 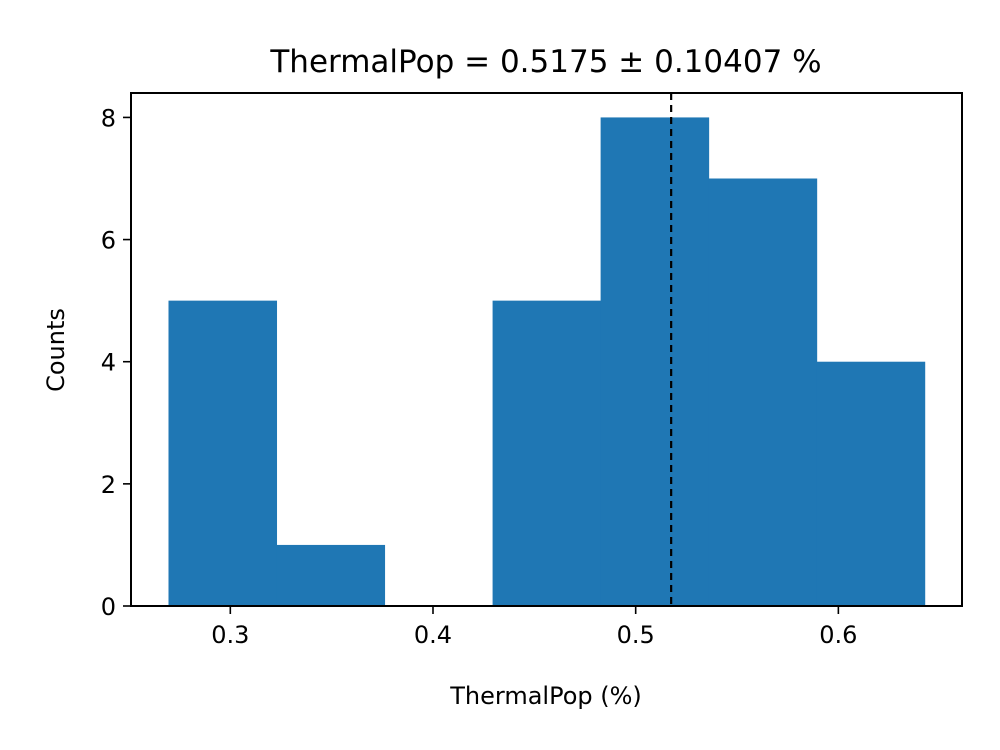 What do you see at coordinates (108, 607) in the screenshot?
I see `y-tick-label: 0` at bounding box center [108, 607].